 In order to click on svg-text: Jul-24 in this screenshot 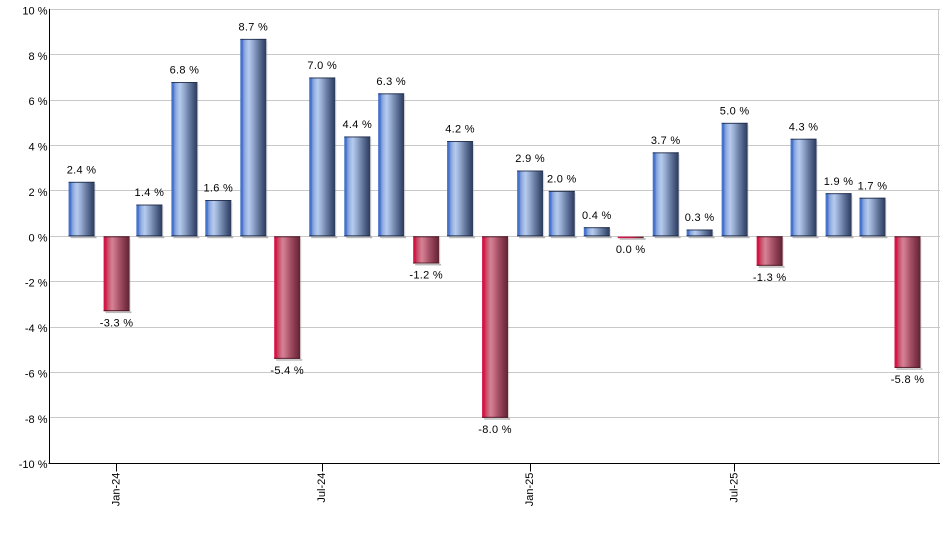, I will do `click(322, 488)`.